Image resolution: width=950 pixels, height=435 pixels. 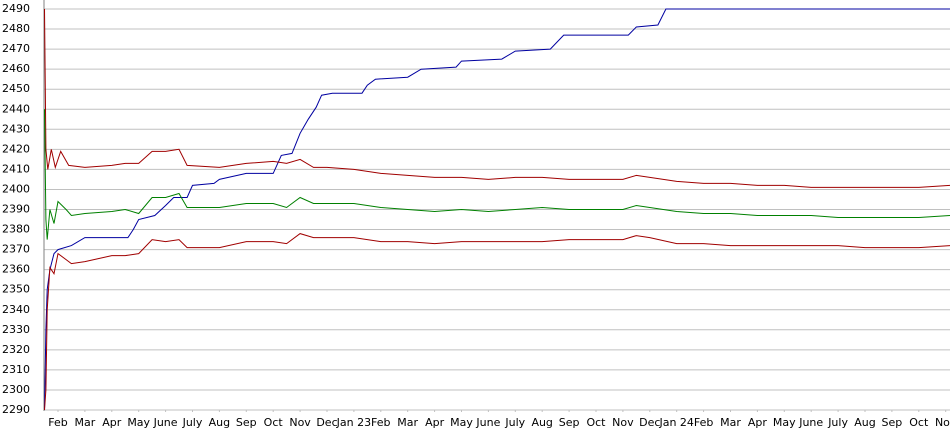 What do you see at coordinates (16, 48) in the screenshot?
I see `y-tick-label: 2470` at bounding box center [16, 48].